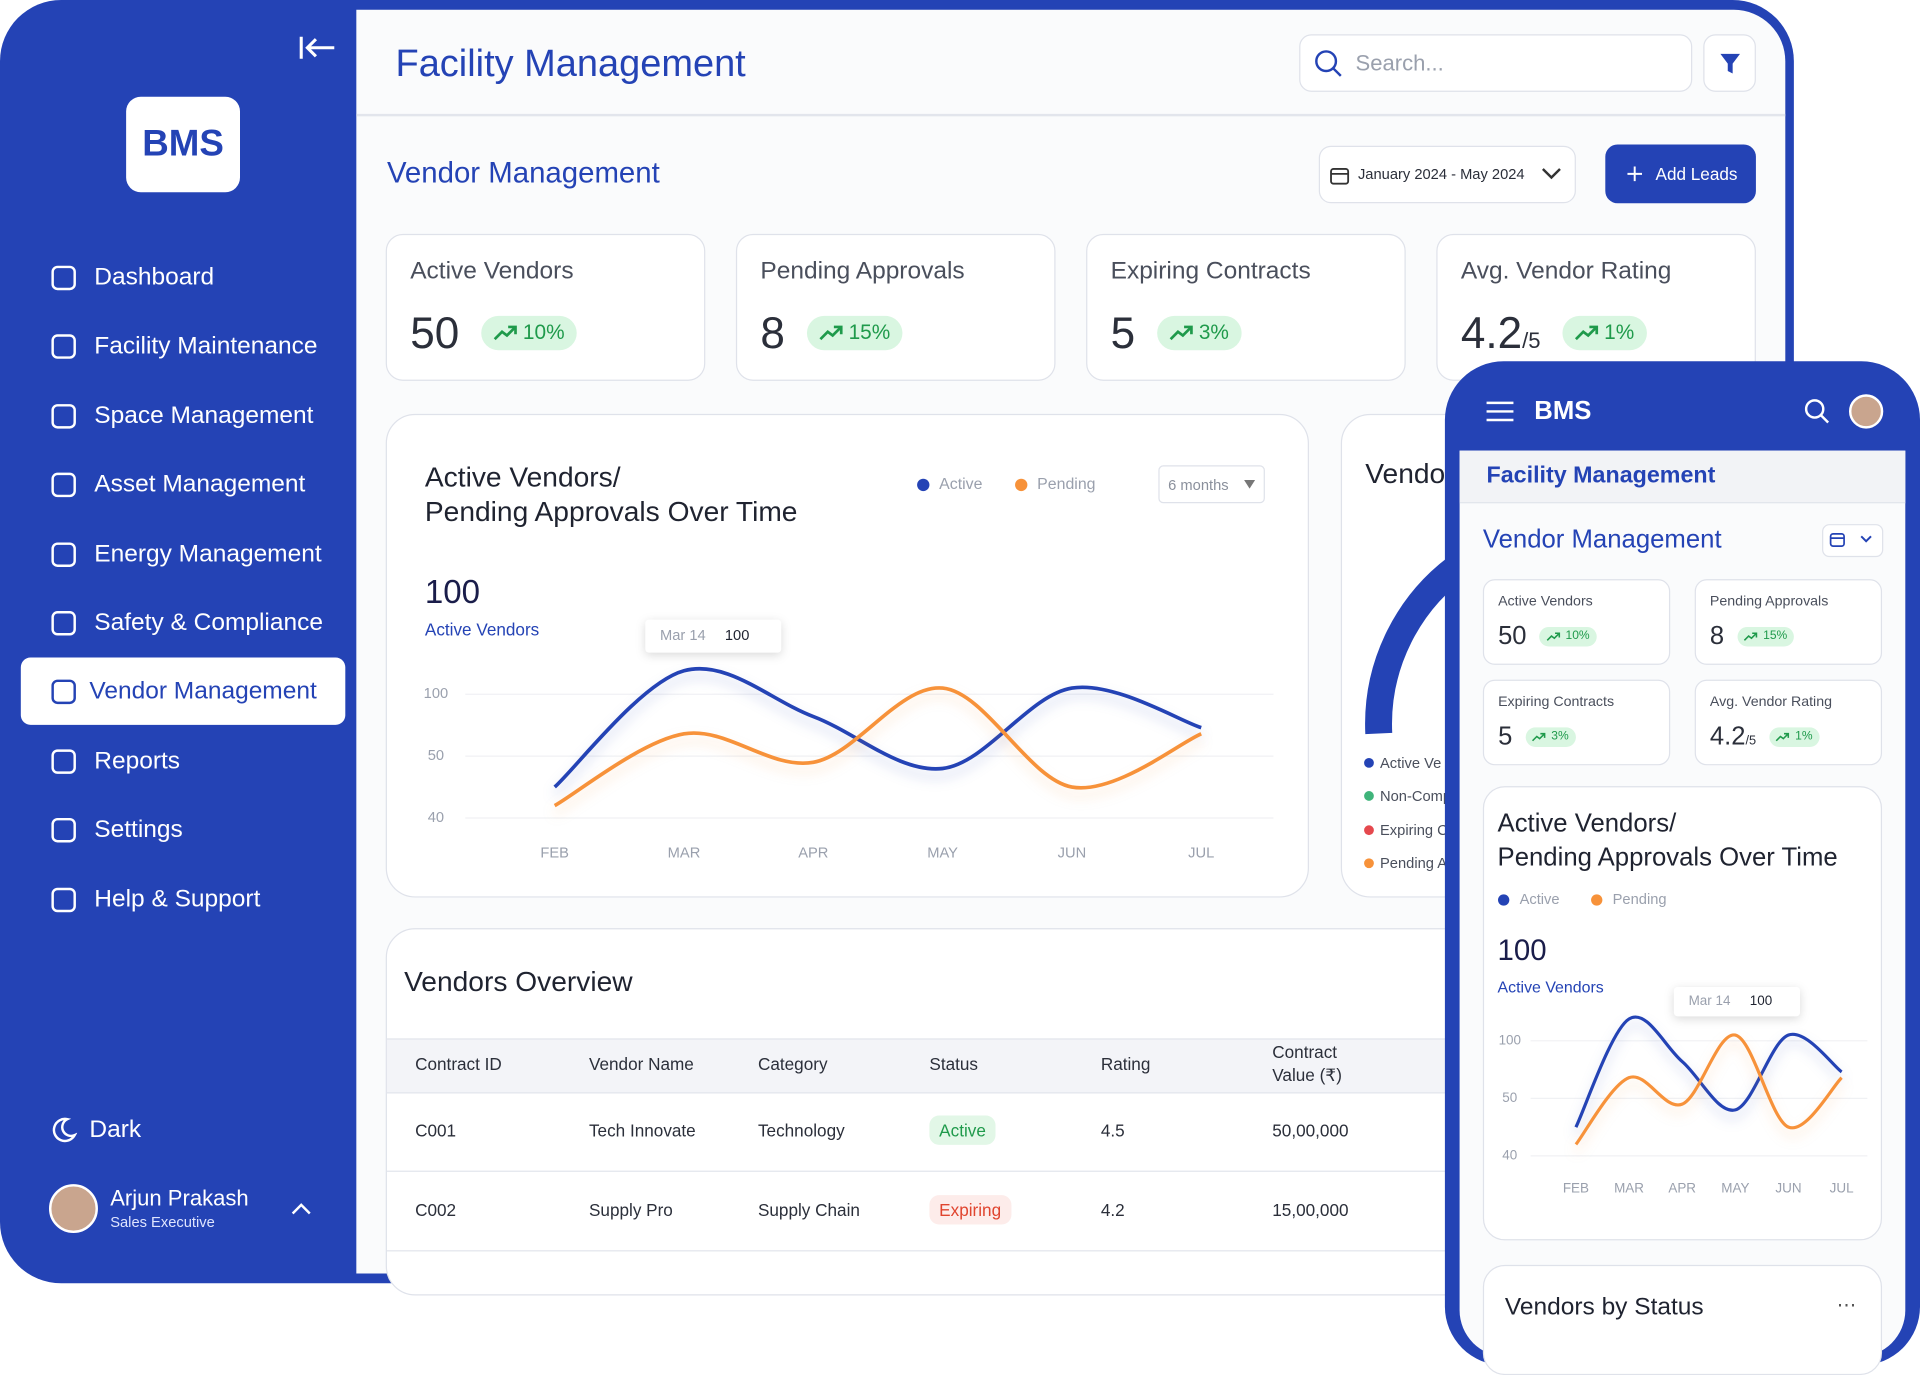 This screenshot has width=1920, height=1375. I want to click on table-title: Vendors Overview, so click(518, 981).